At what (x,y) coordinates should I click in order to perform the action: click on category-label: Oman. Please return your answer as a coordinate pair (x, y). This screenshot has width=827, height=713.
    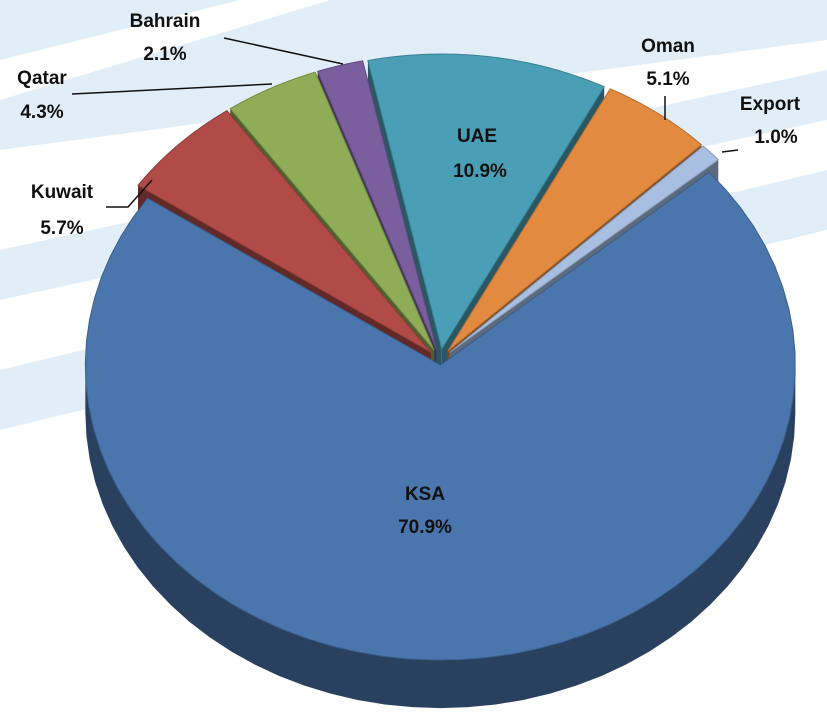
    Looking at the image, I should click on (668, 46).